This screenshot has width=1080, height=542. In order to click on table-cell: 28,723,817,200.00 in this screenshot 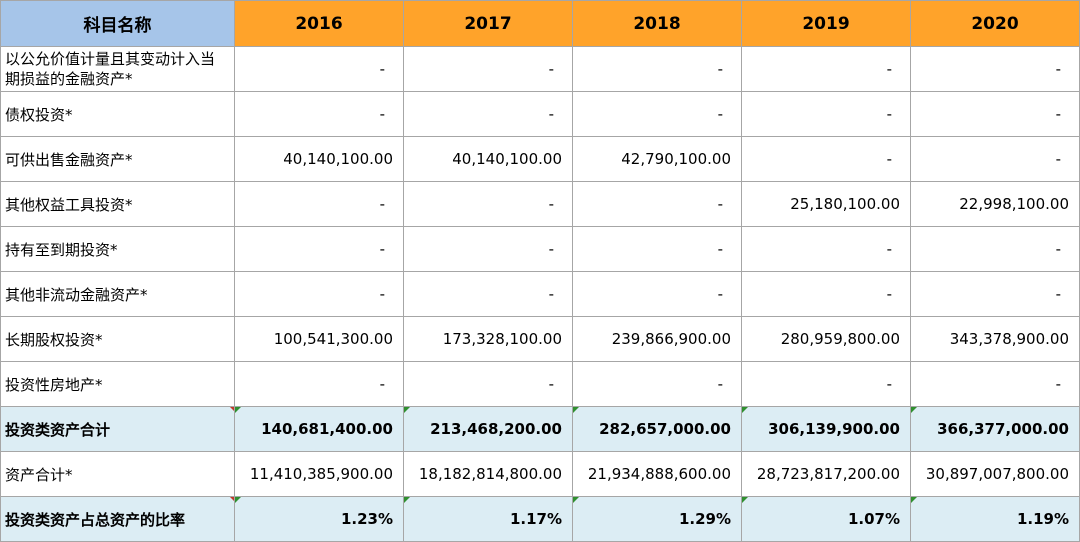, I will do `click(826, 474)`.